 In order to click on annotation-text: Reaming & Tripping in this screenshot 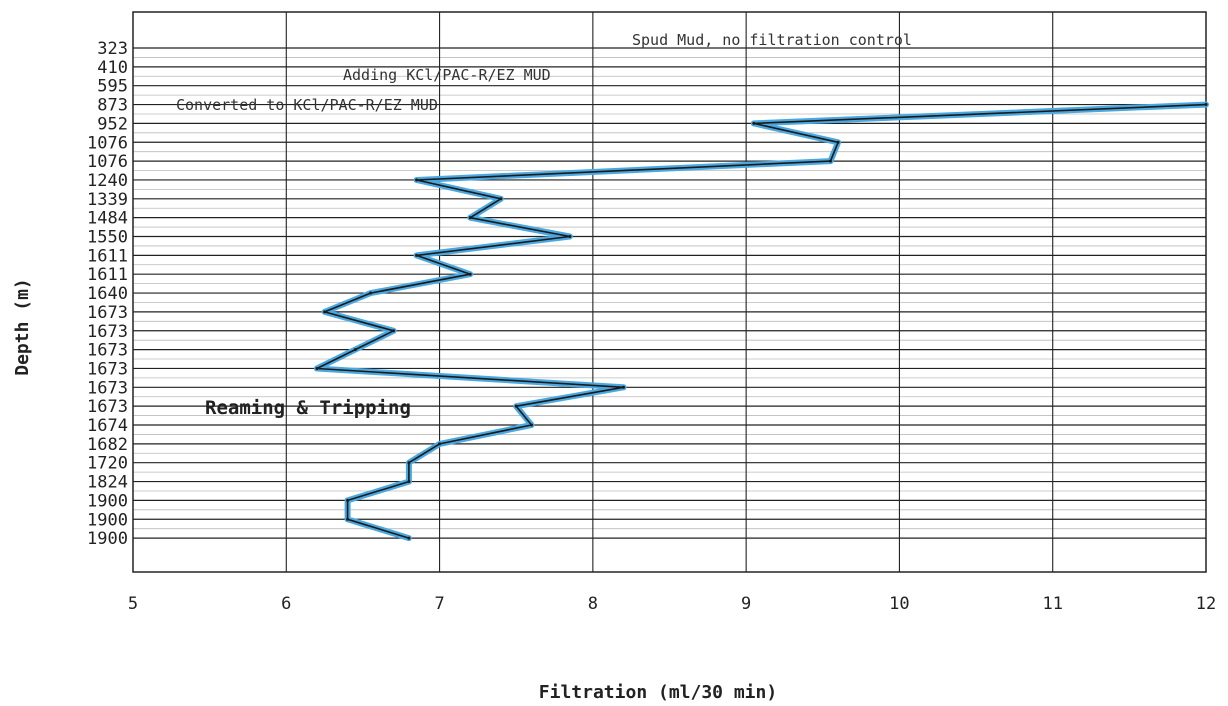, I will do `click(308, 408)`.